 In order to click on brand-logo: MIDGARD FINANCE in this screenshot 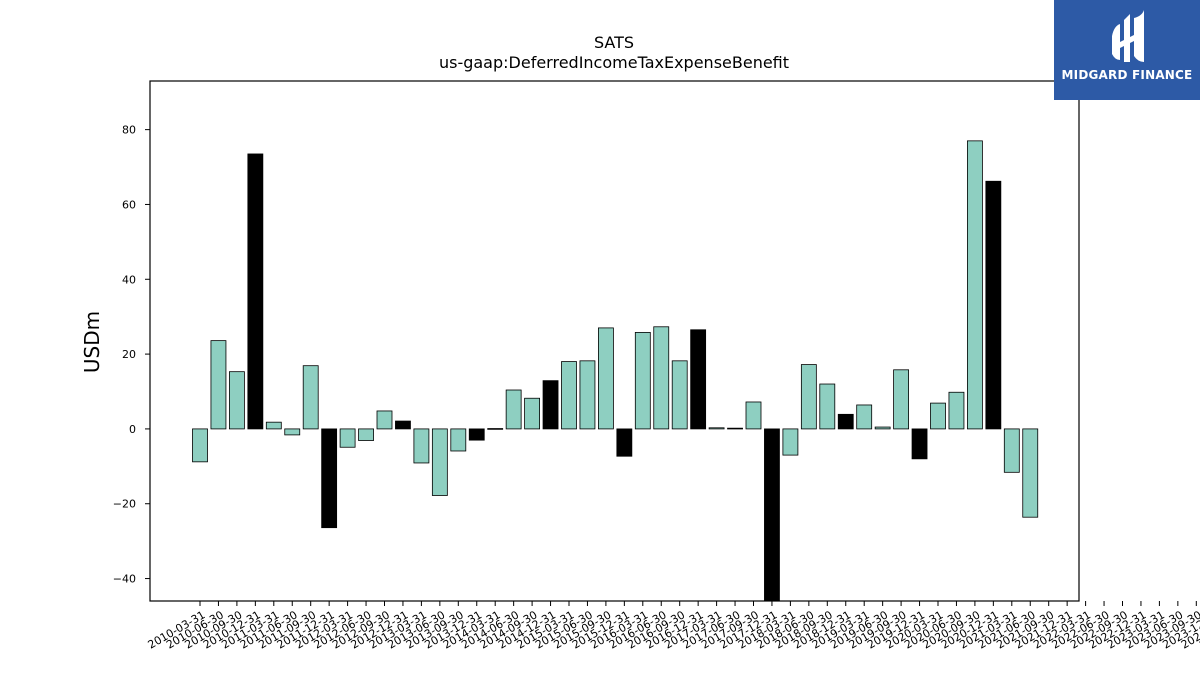, I will do `click(1127, 50)`.